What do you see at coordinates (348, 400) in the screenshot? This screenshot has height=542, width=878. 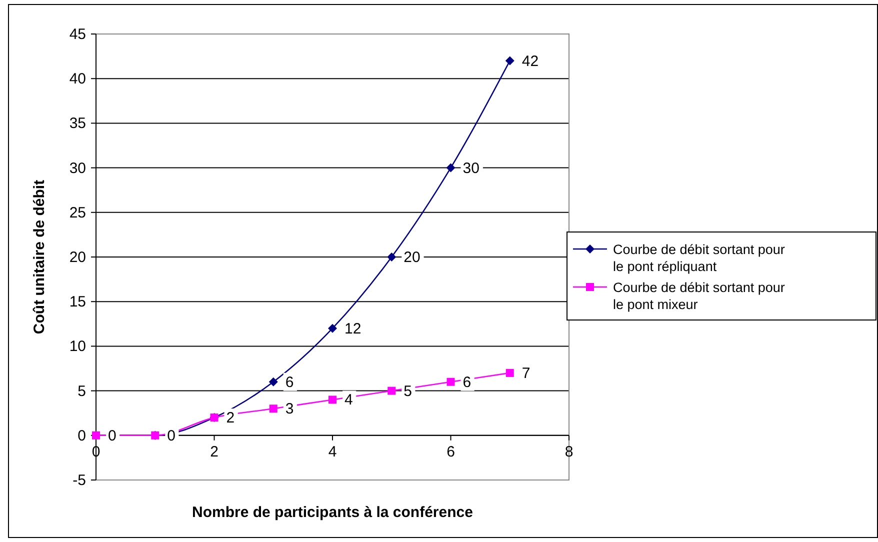 I see `data-label: 4` at bounding box center [348, 400].